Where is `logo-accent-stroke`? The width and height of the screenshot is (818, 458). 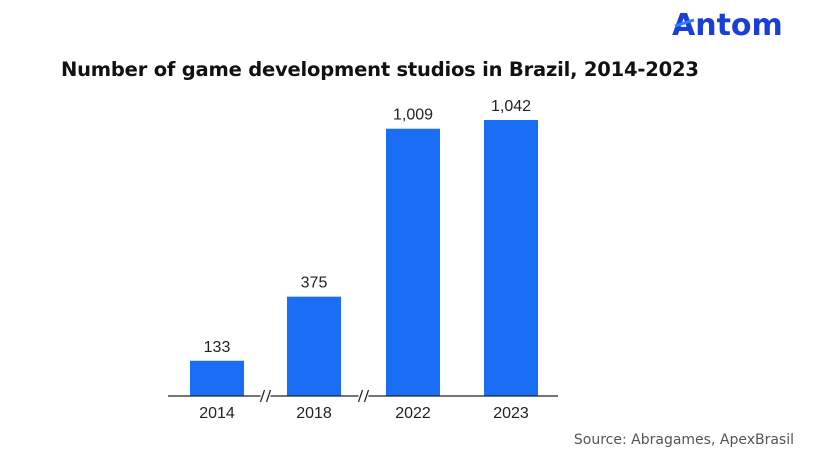
logo-accent-stroke is located at coordinates (684, 23).